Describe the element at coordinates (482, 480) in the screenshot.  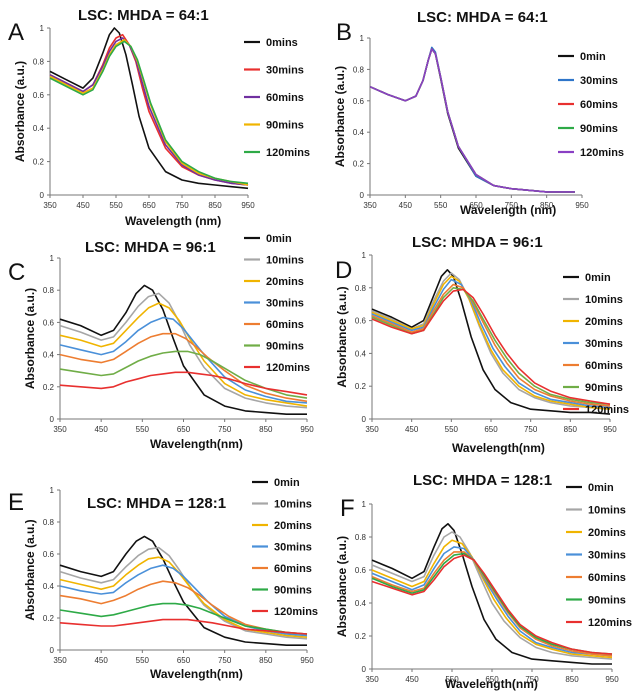
I see `chart-title: LSC: MHDA = 128:1` at that location.